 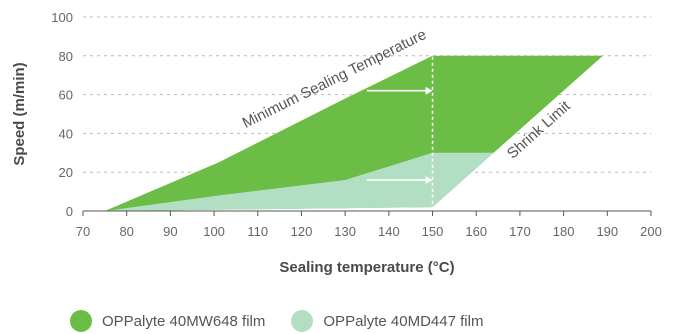 What do you see at coordinates (19, 113) in the screenshot?
I see `y-axis-title: Speed (m/min)` at bounding box center [19, 113].